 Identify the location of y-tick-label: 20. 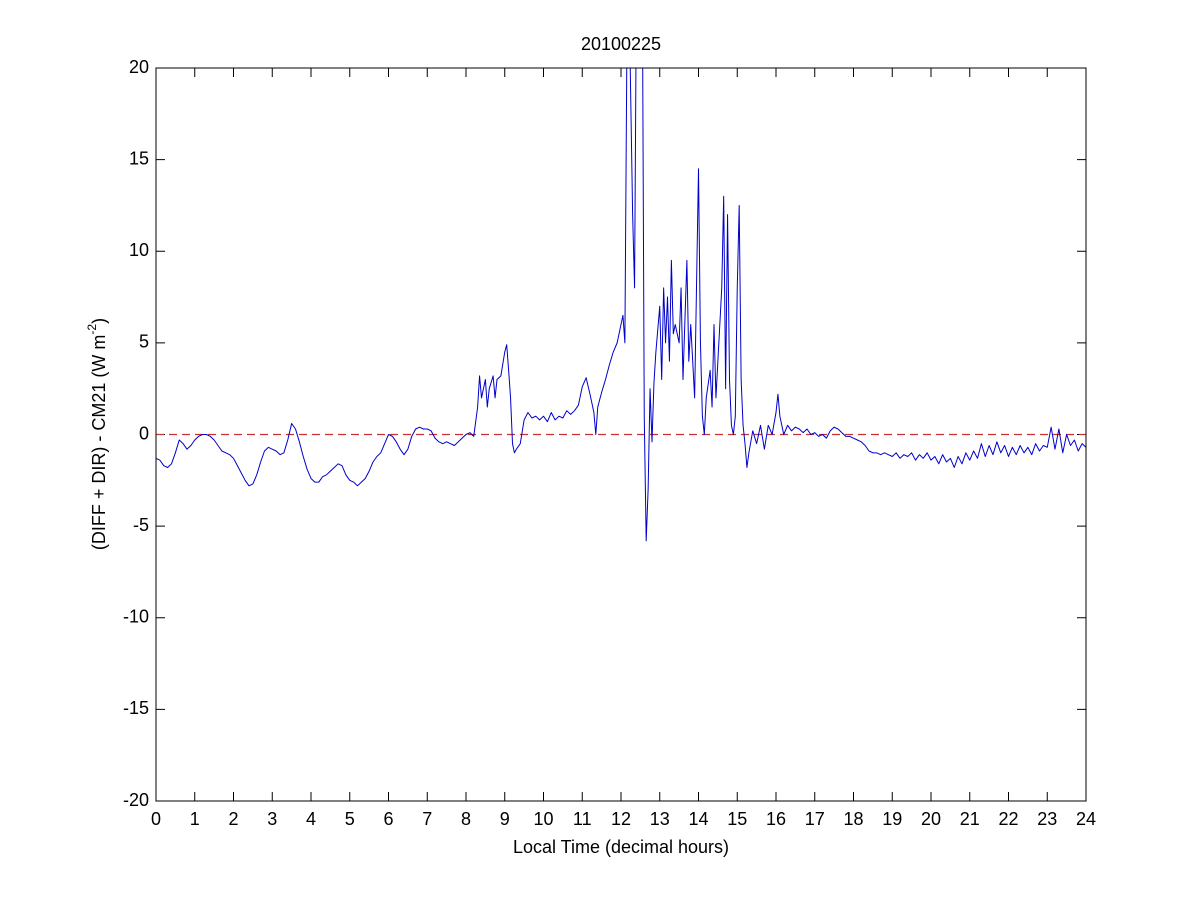
(139, 67).